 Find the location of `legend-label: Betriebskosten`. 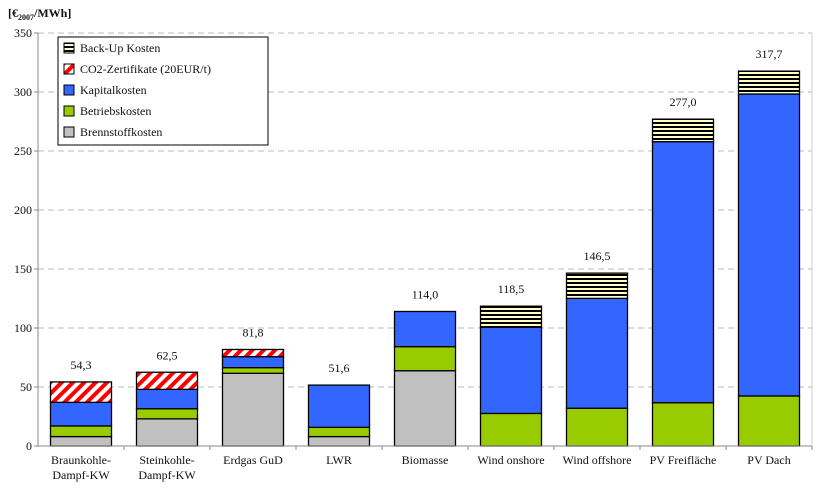

legend-label: Betriebskosten is located at coordinates (115, 111).